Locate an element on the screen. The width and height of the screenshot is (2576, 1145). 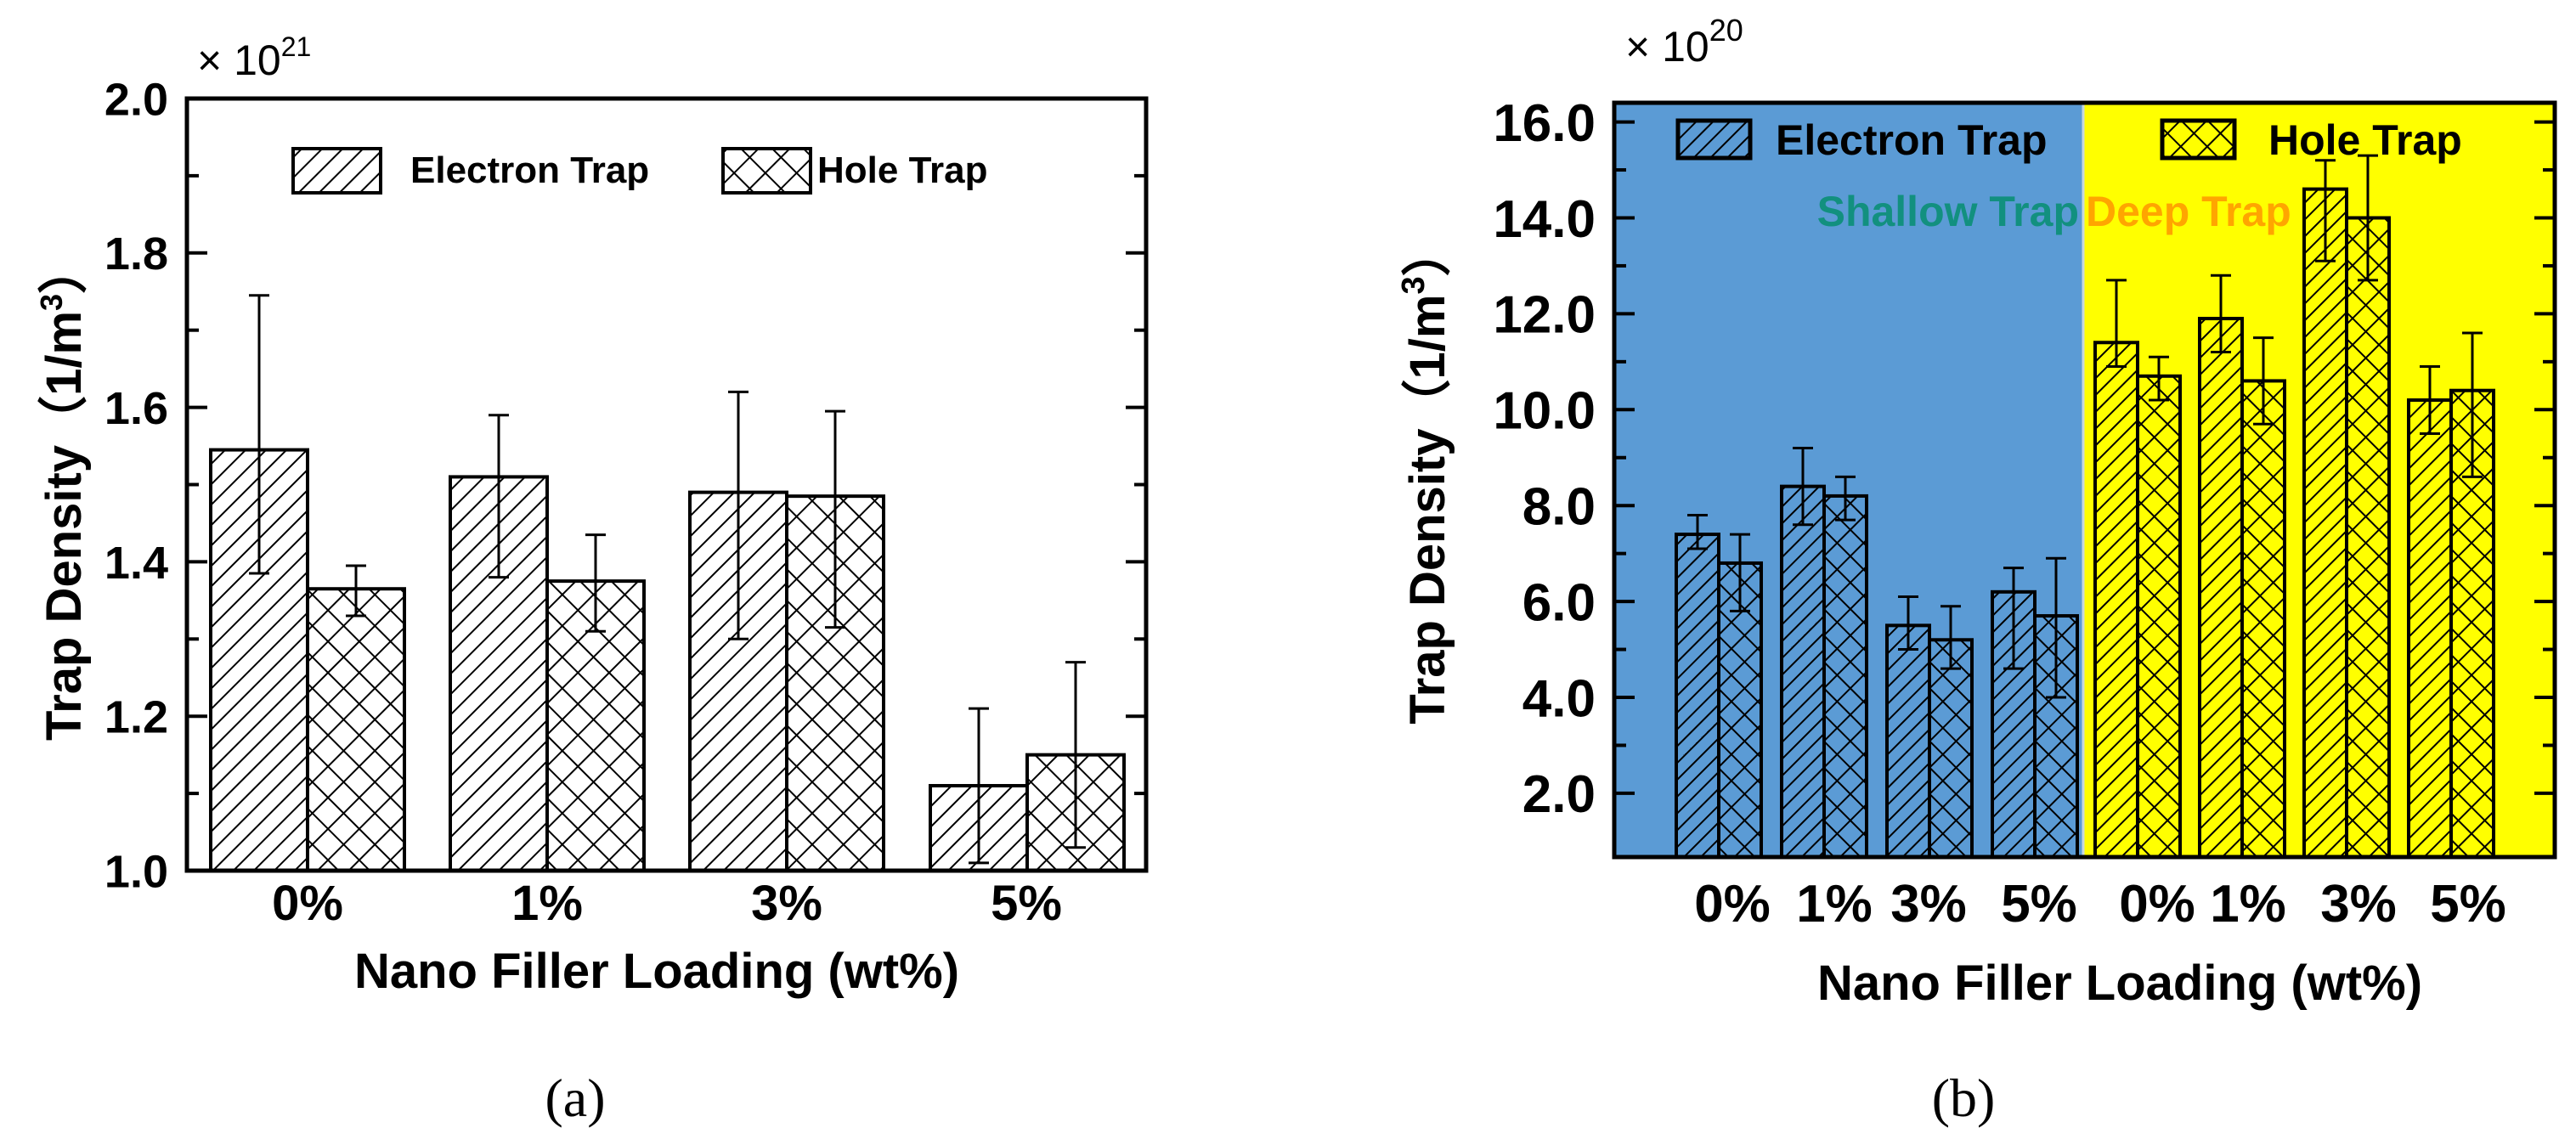
legend-swatch-hole-a is located at coordinates (767, 171).